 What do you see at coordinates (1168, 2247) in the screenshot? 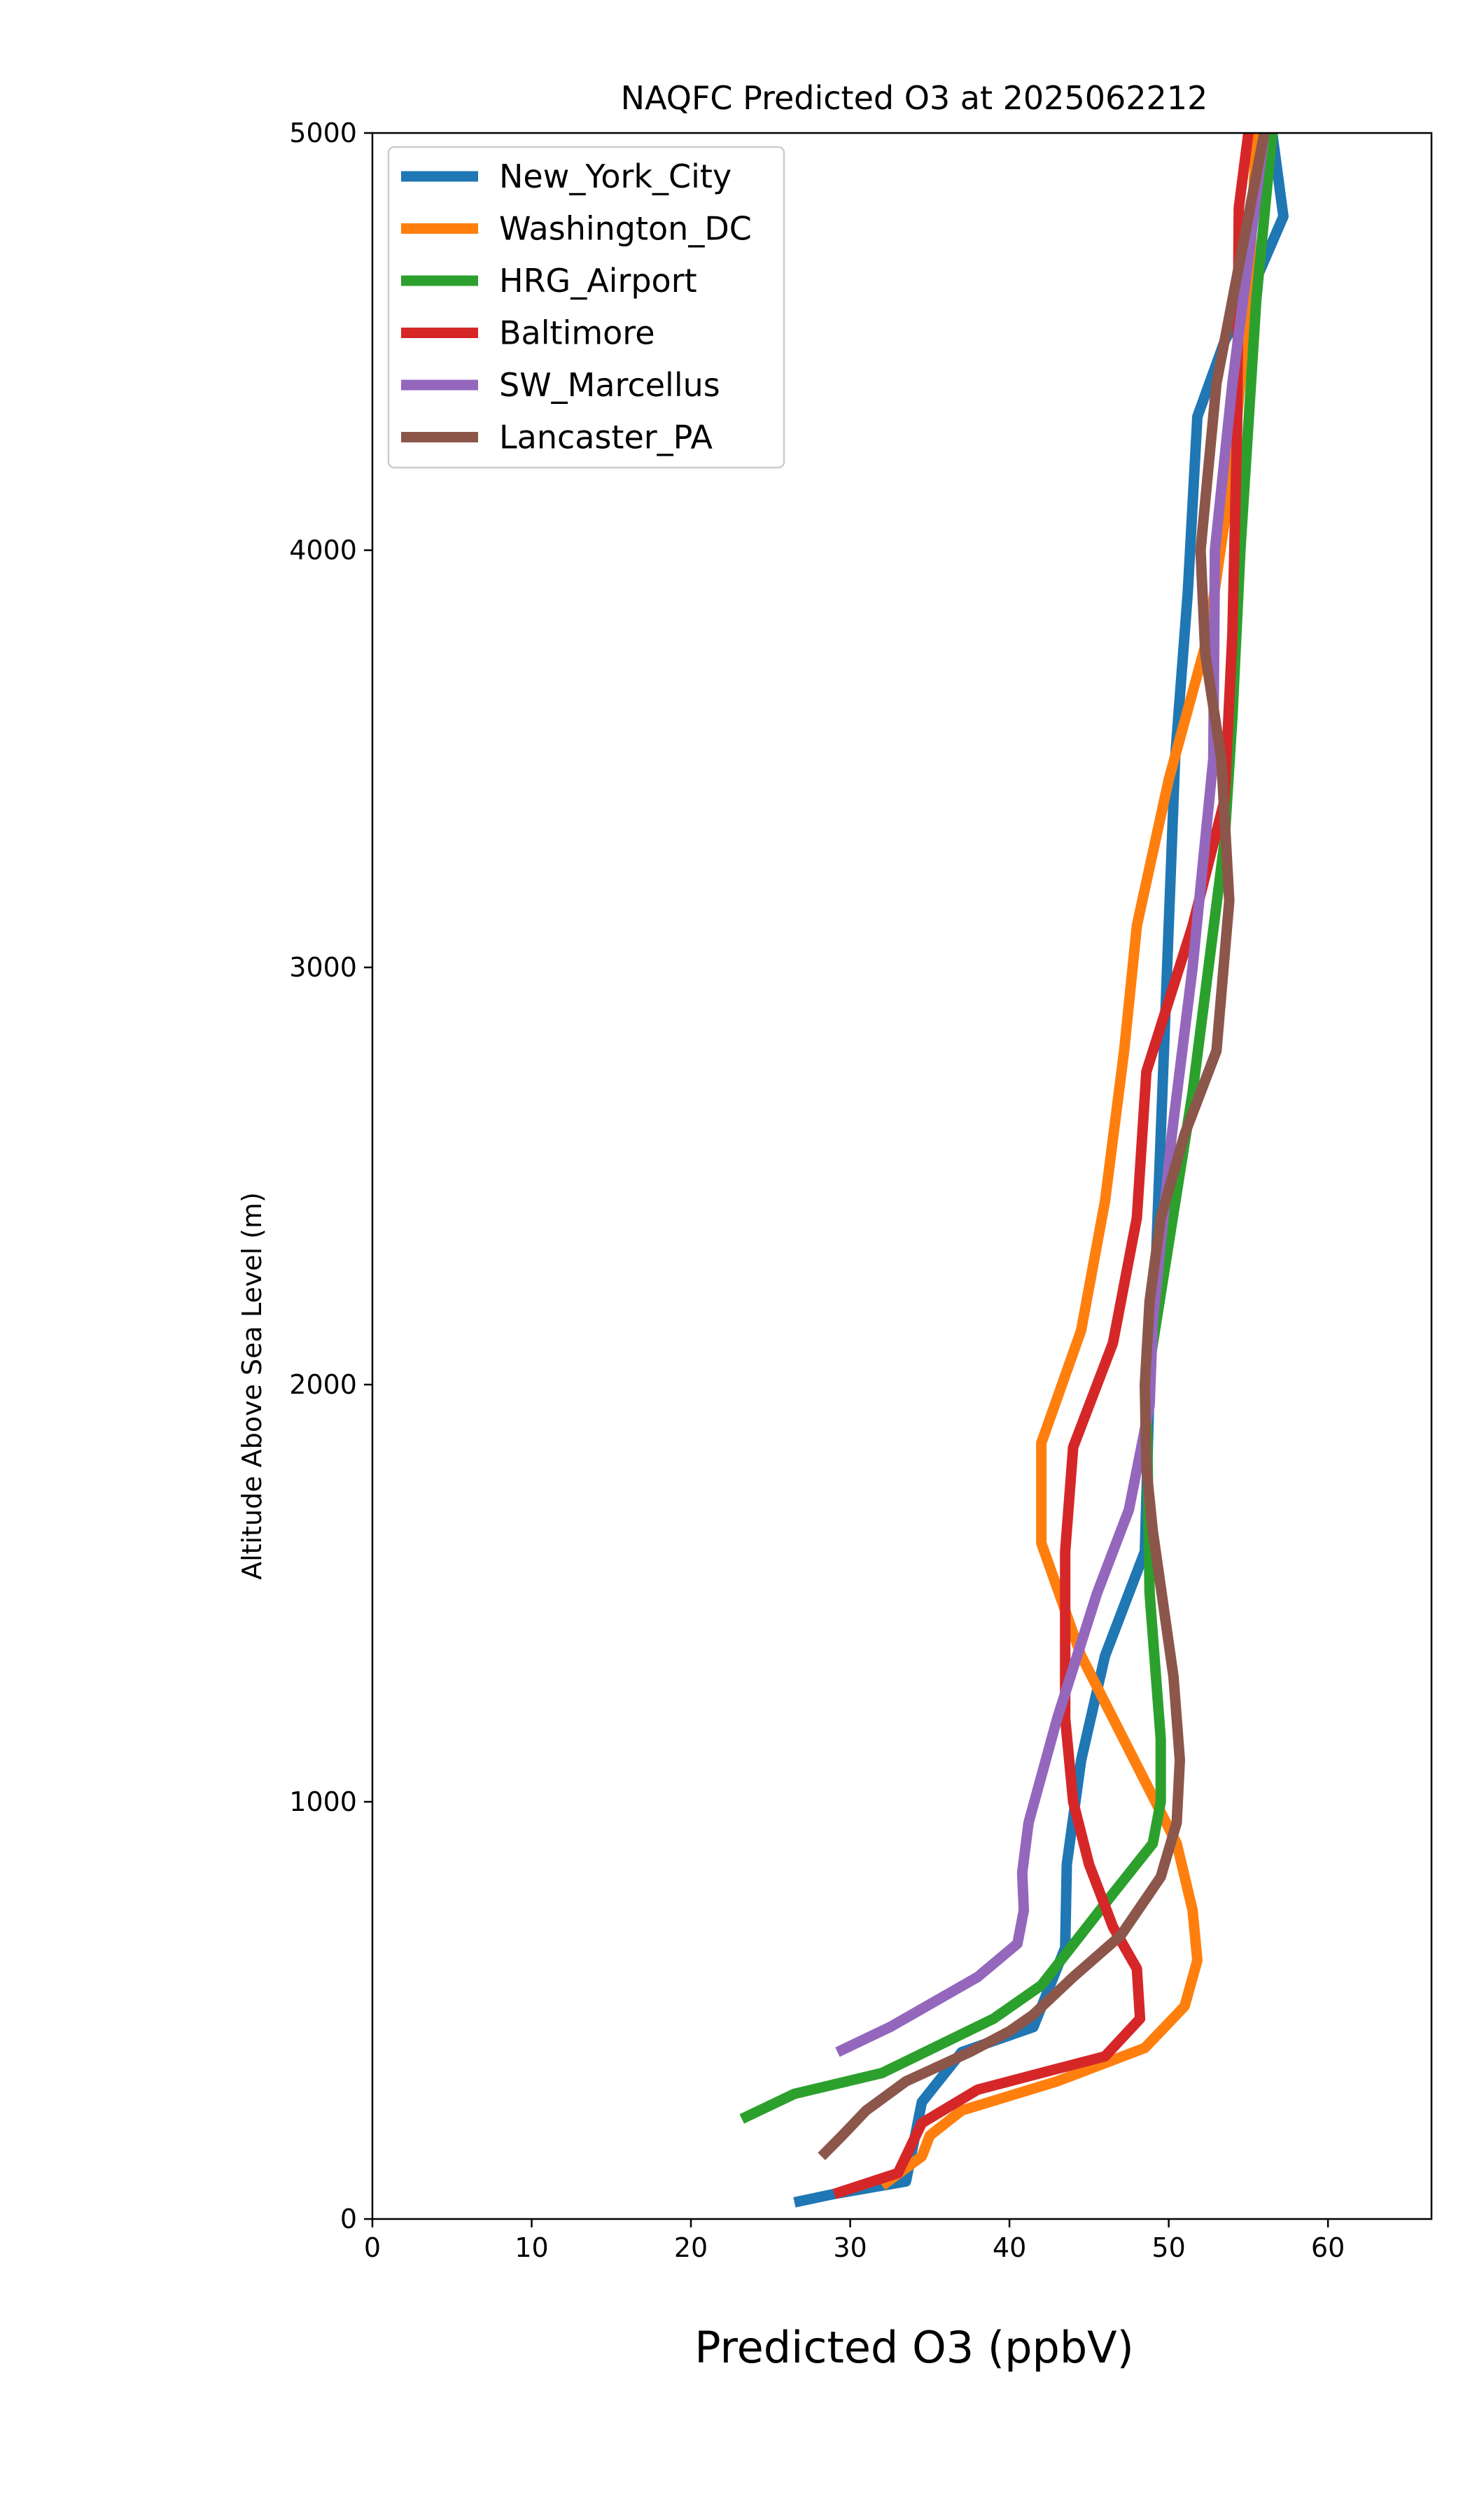
I see `x-tick-label: 50` at bounding box center [1168, 2247].